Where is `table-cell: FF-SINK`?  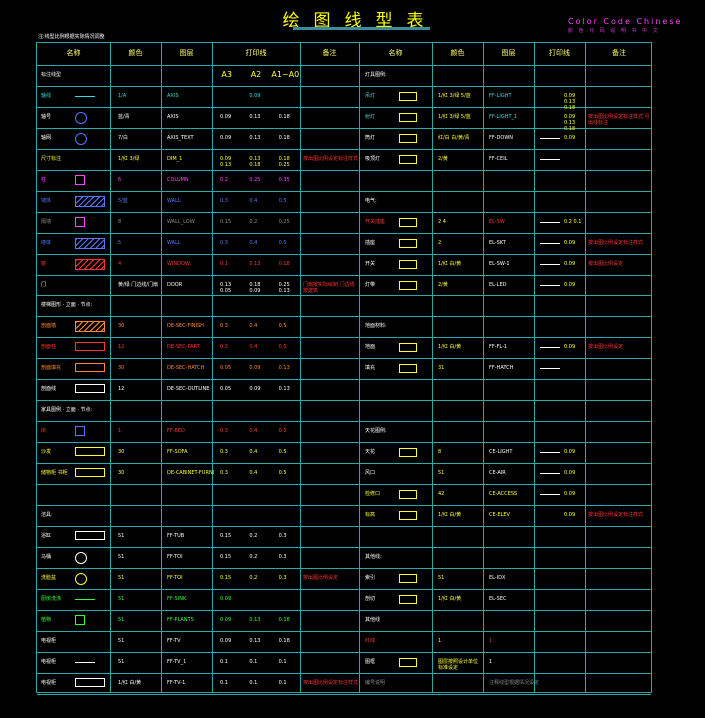
table-cell: FF-SINK is located at coordinates (177, 598).